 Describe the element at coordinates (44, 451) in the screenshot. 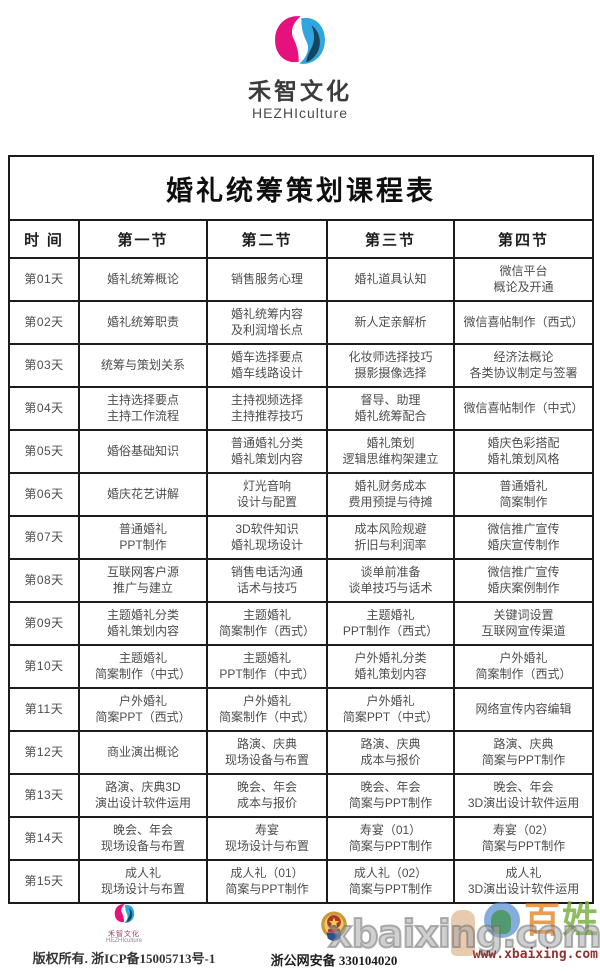

I see `day-cell: 第05天` at that location.